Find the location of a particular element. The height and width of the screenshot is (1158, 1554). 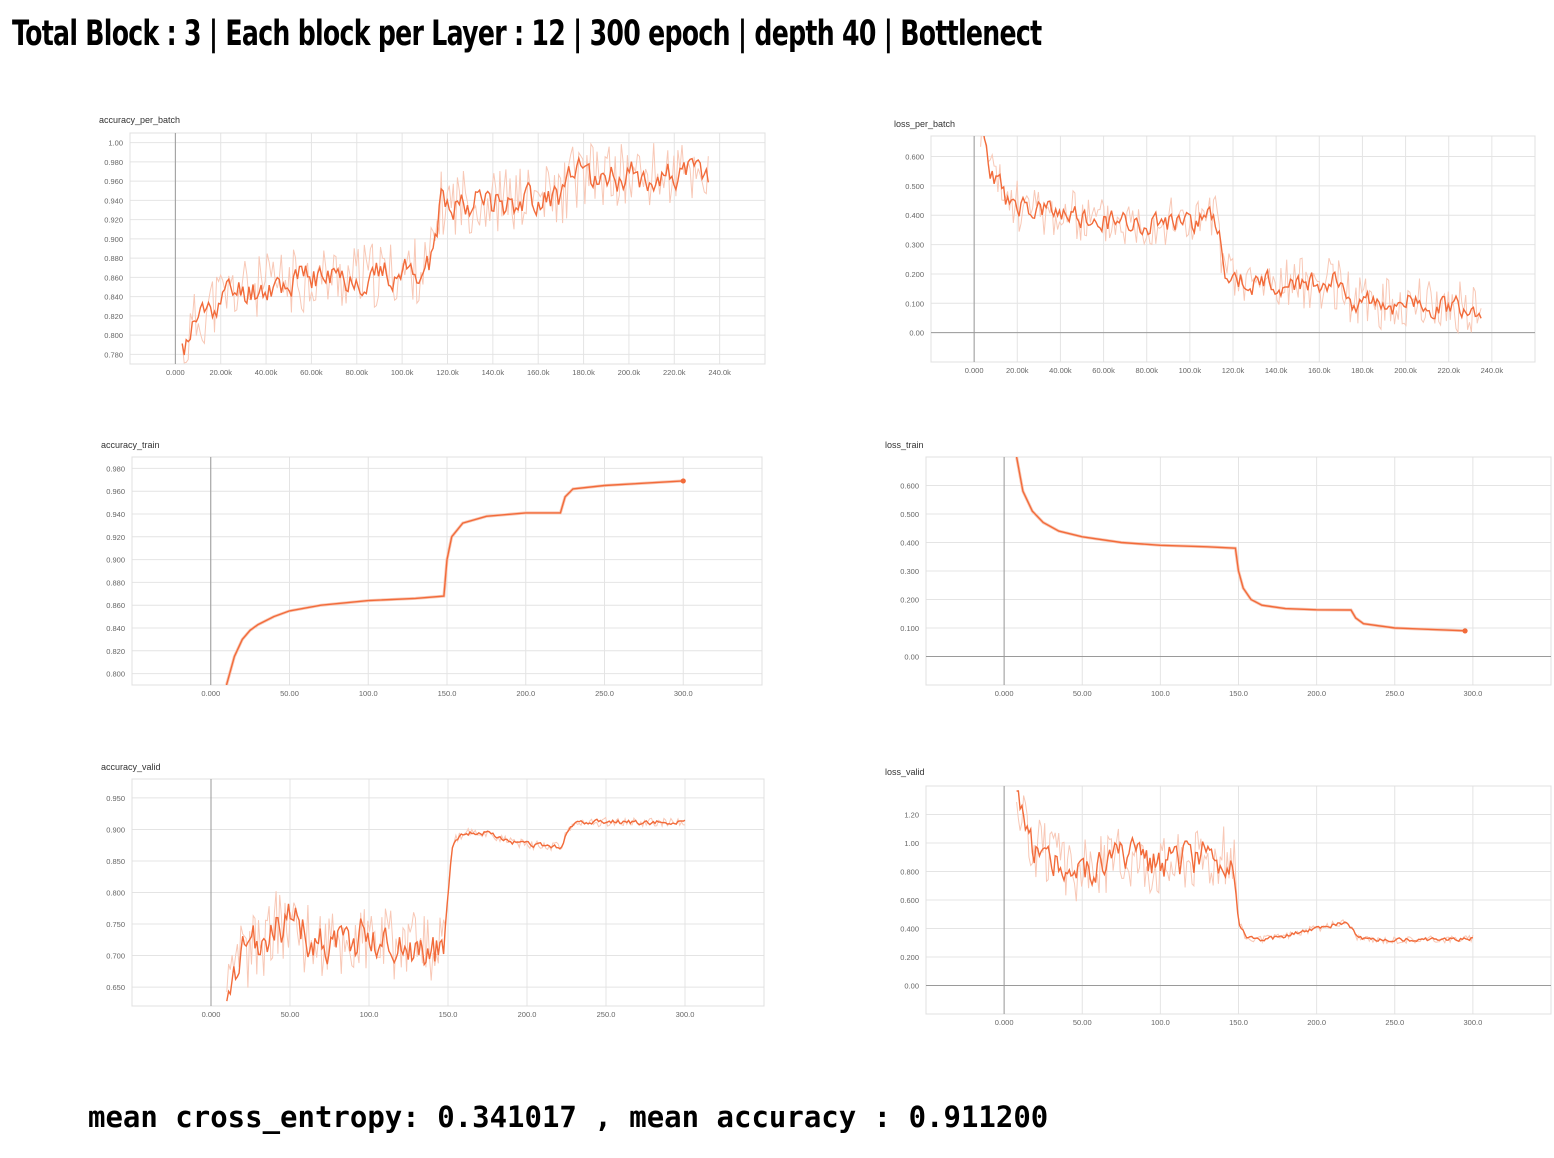

y-tick-label: 1.20 is located at coordinates (911, 815).